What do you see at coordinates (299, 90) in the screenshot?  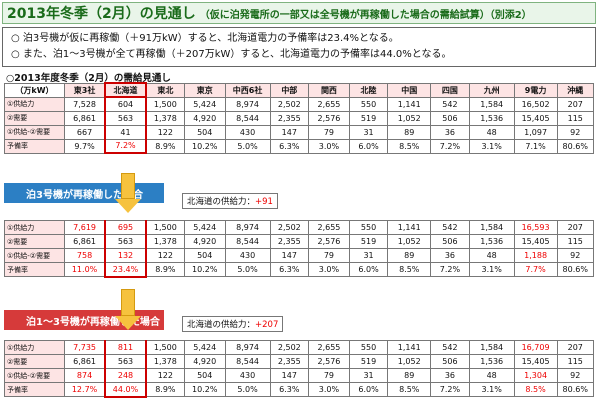 I see `table-header-row: （万kW） 東3社 北海道 東北 東京 中西6社 中部 関西 北陸 中国 四国 九州 9電力 沖縄` at bounding box center [299, 90].